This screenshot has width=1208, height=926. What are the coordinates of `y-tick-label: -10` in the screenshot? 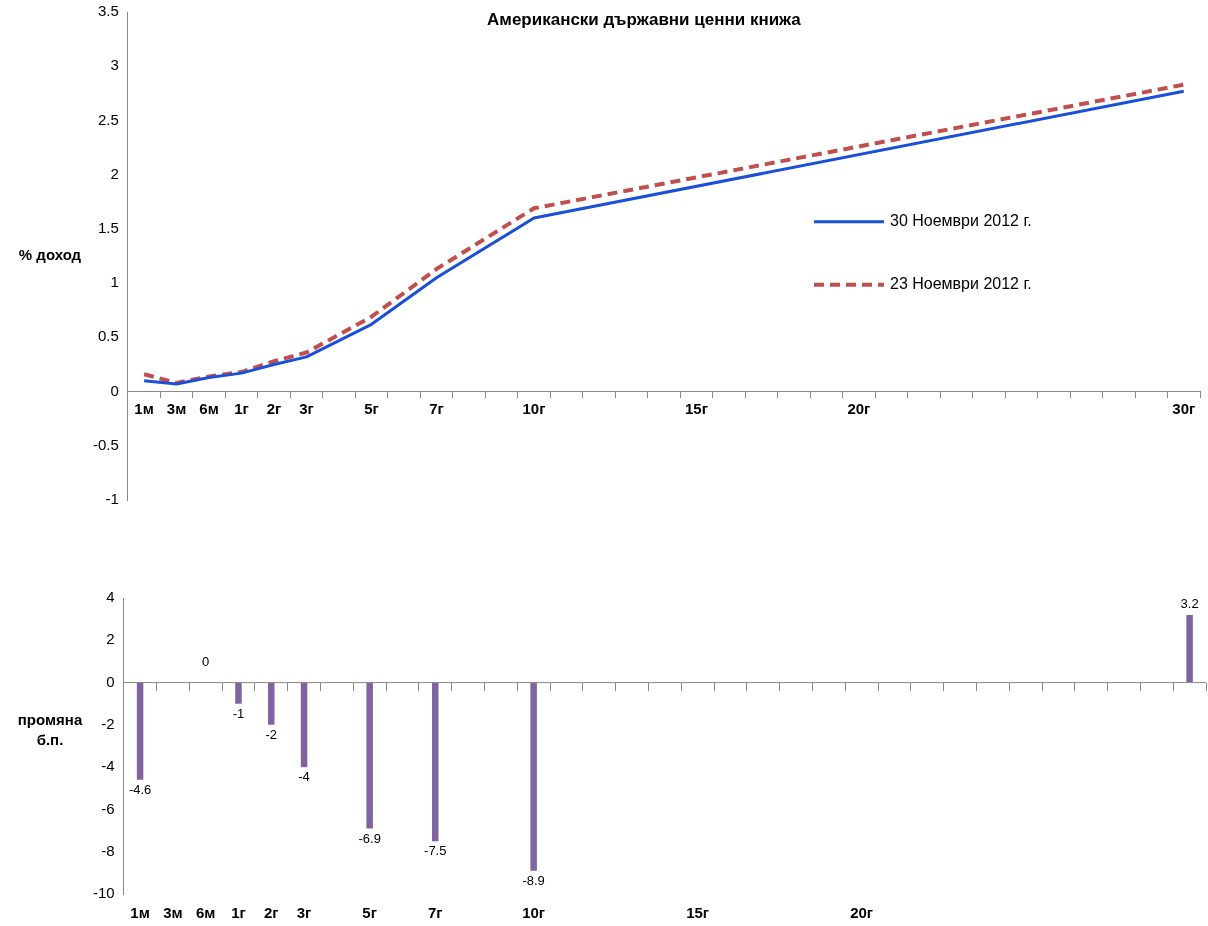 It's located at (103, 893).